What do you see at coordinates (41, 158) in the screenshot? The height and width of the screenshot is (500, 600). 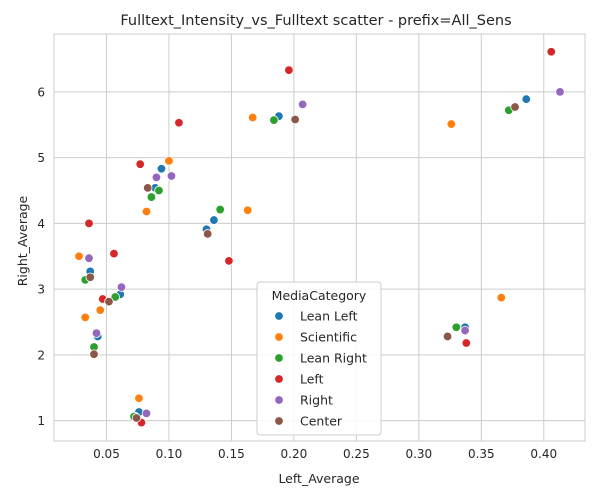 I see `y-tick-label: 5` at bounding box center [41, 158].